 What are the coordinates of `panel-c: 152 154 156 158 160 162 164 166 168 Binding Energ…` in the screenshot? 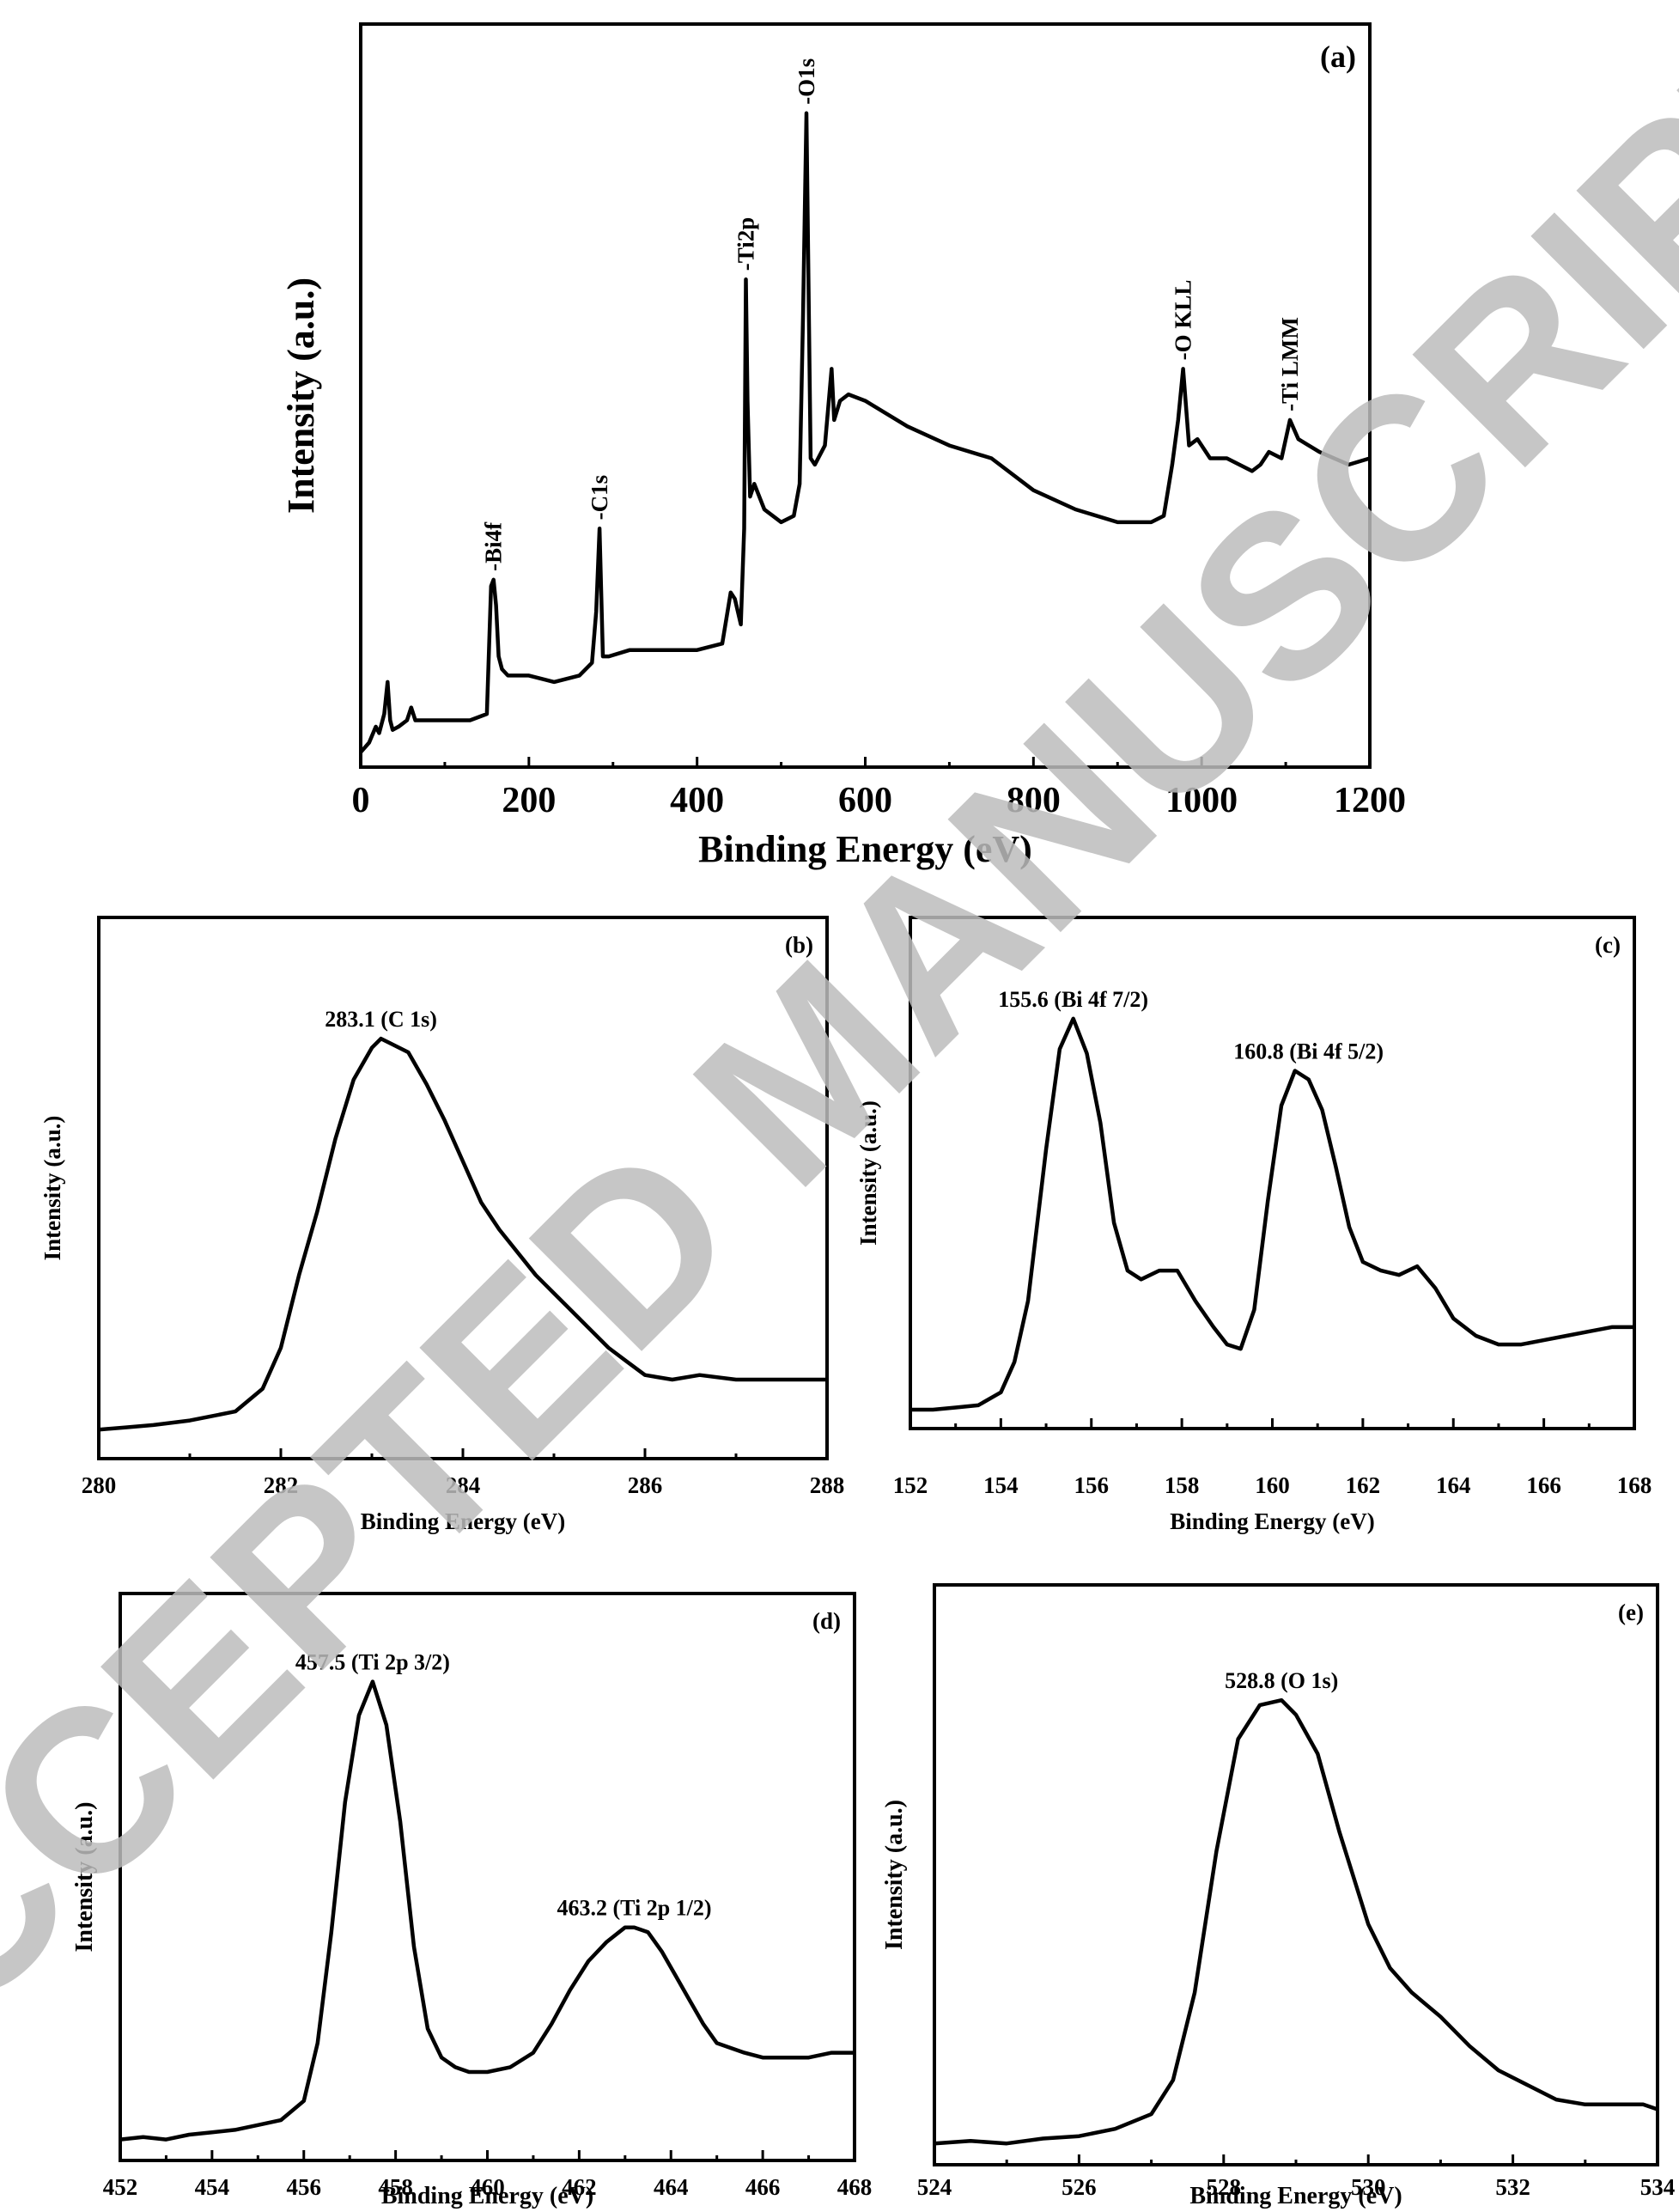 It's located at (1253, 1225).